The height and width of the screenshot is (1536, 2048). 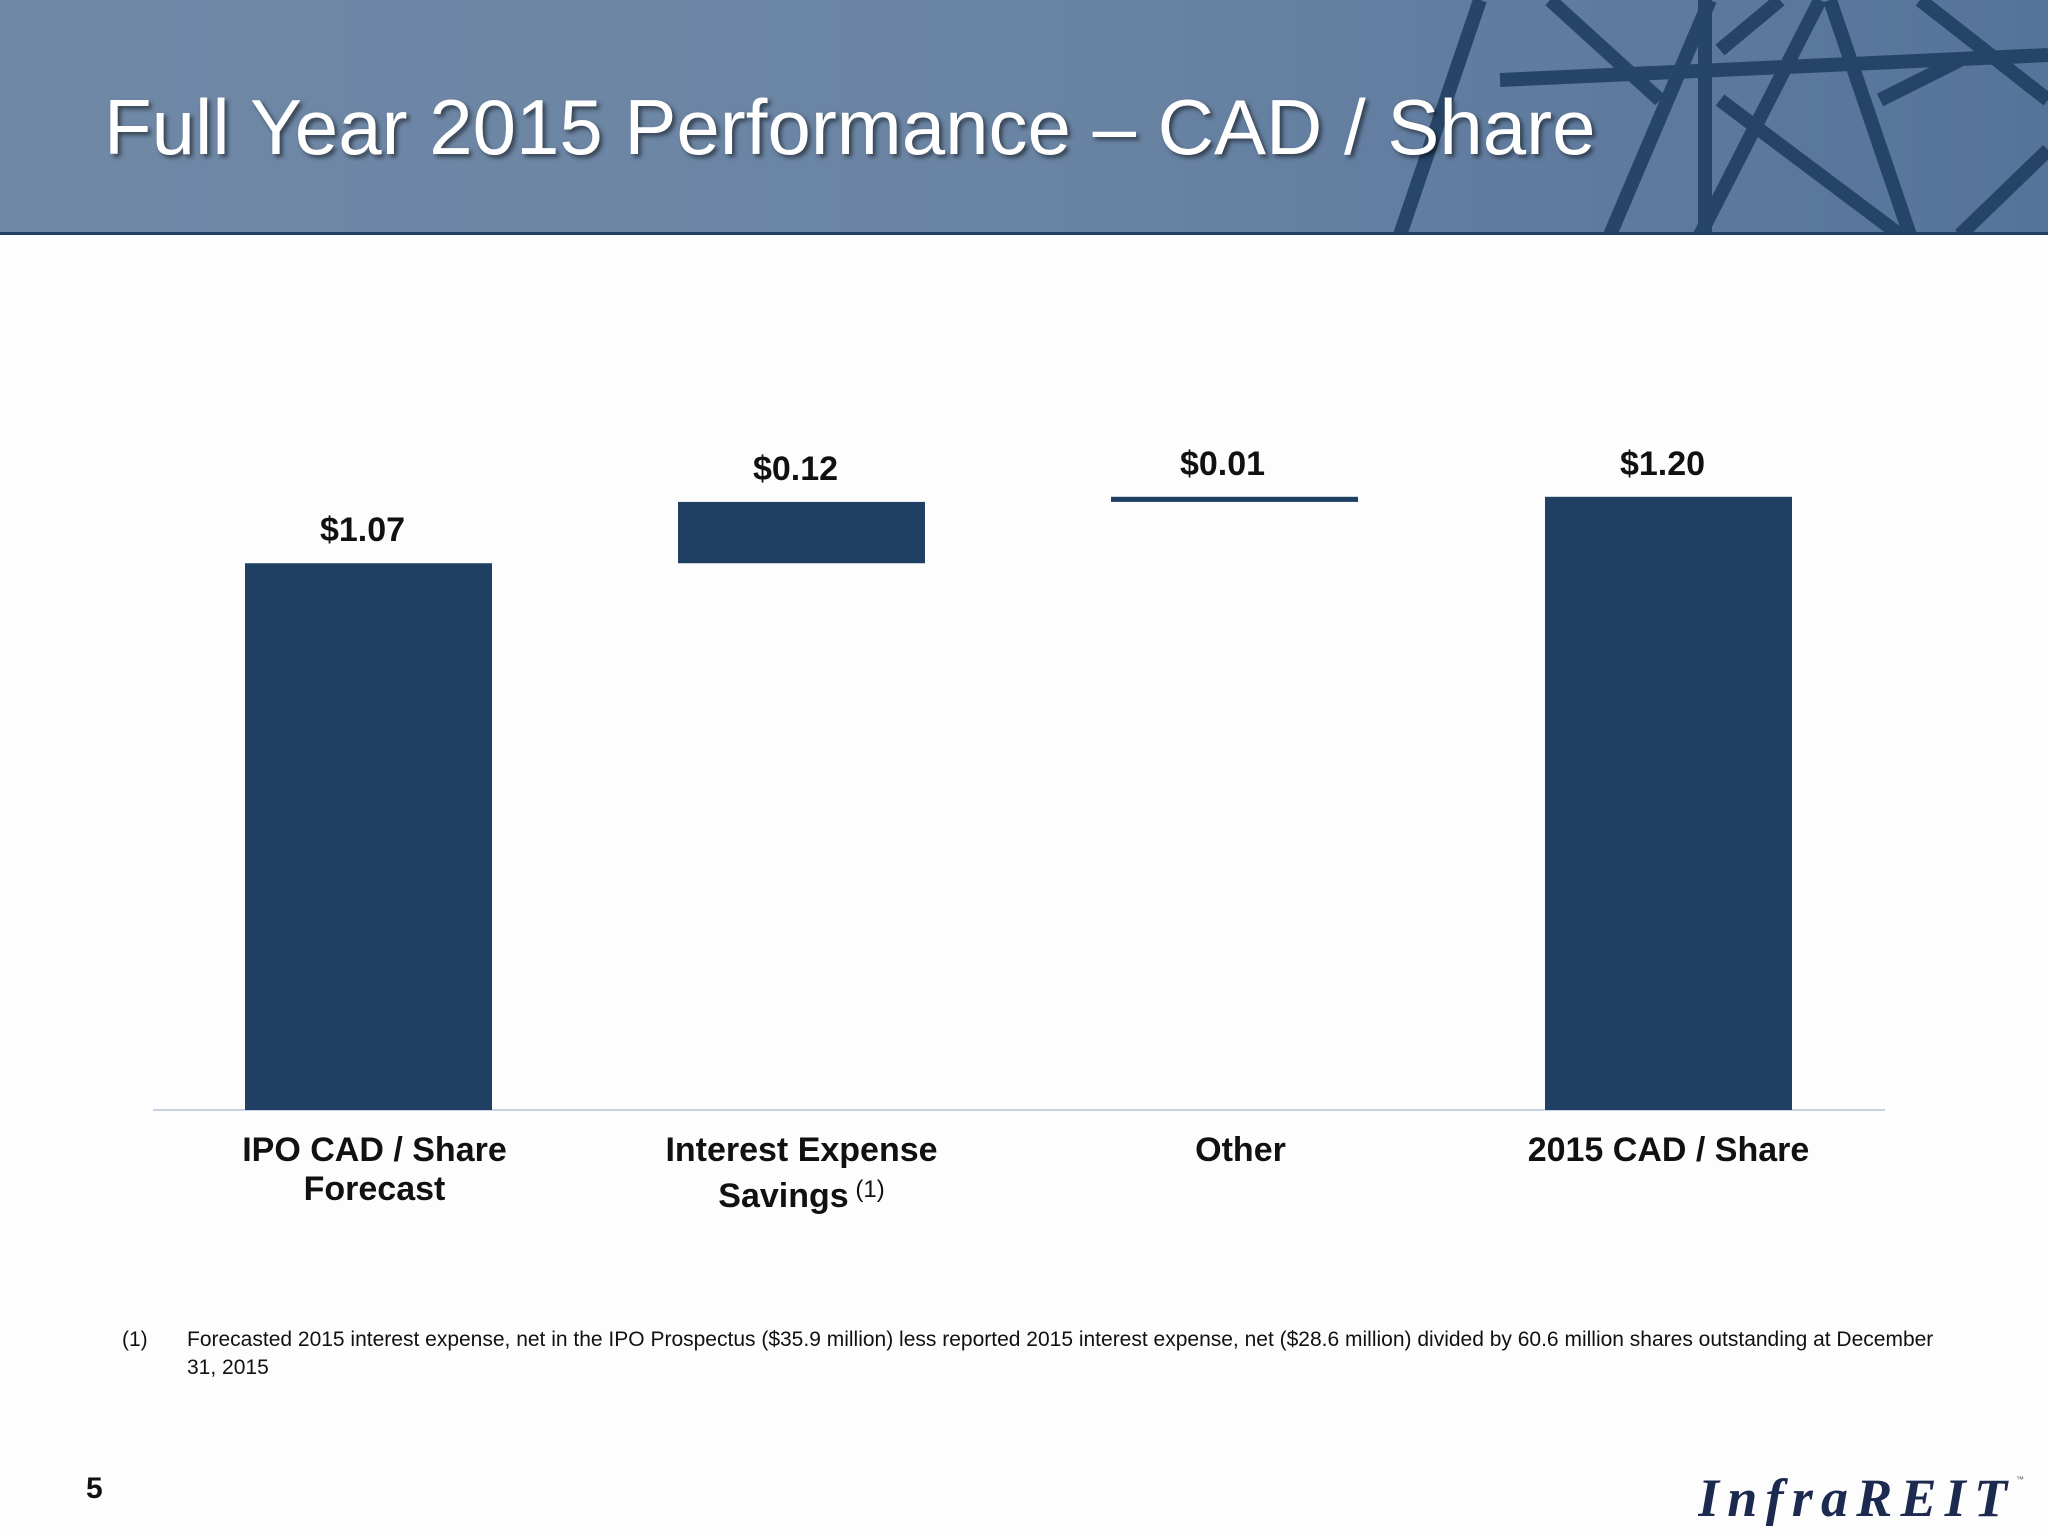 I want to click on svg-text: InfraREIT, so click(x=1853, y=1498).